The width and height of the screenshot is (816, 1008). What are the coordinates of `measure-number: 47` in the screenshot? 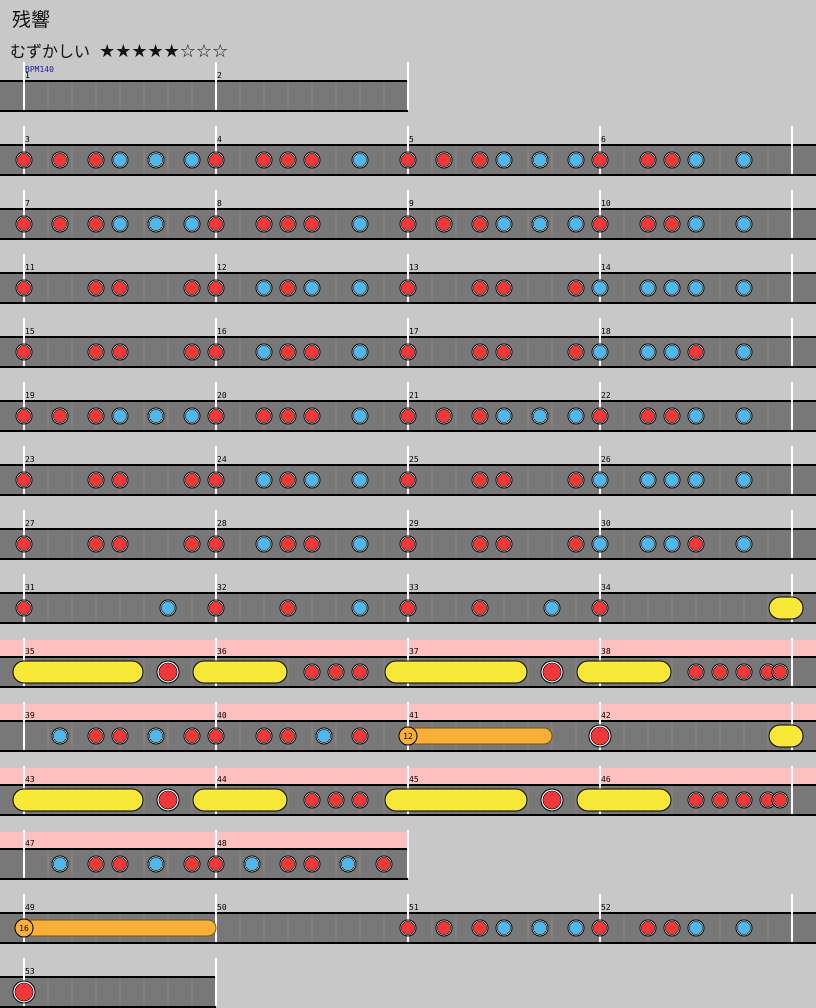 It's located at (30, 843).